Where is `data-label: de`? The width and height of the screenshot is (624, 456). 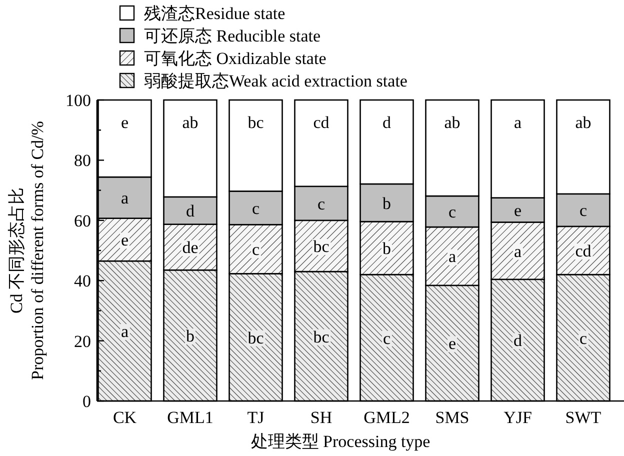 data-label: de is located at coordinates (190, 248).